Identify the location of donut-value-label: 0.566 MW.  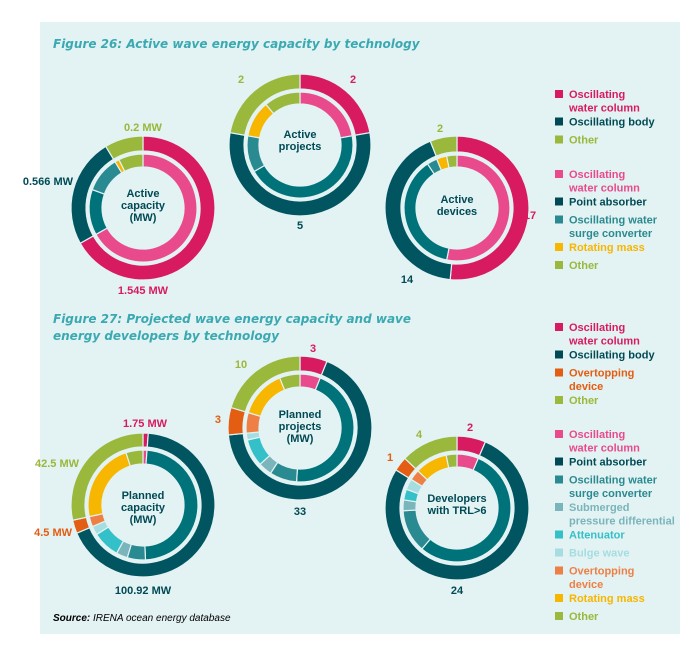
(48, 182).